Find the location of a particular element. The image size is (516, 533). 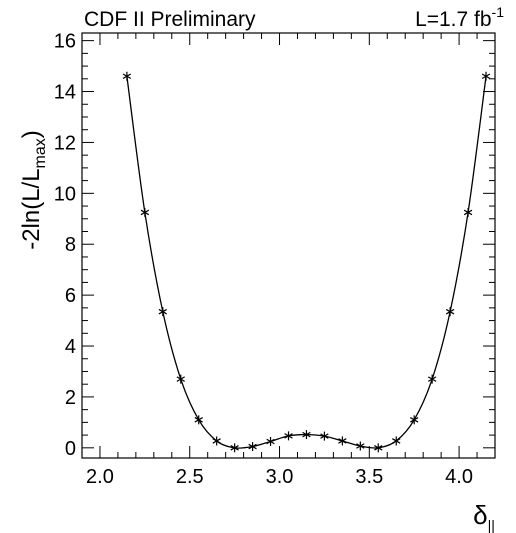

y-axis-label-main: -2ln(L/L is located at coordinates (31, 208).